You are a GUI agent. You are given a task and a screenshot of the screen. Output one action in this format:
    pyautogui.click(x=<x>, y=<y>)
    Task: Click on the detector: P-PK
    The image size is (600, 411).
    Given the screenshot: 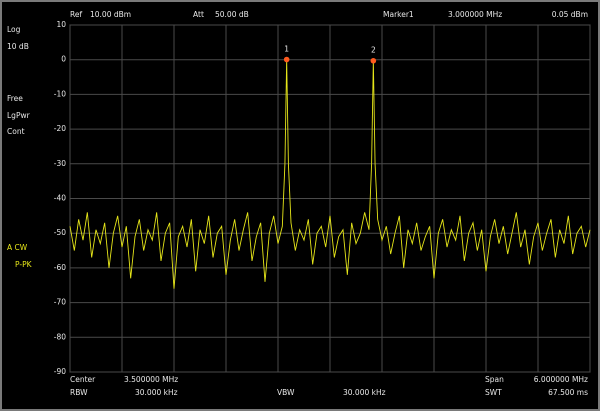 What is the action you would take?
    pyautogui.click(x=24, y=264)
    